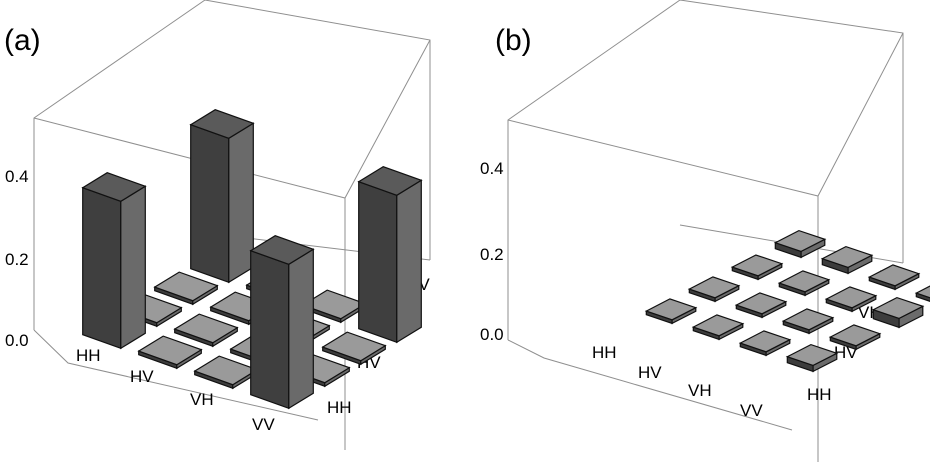  Describe the element at coordinates (847, 260) in the screenshot. I see `panel-b-bar-HV-VV` at that location.